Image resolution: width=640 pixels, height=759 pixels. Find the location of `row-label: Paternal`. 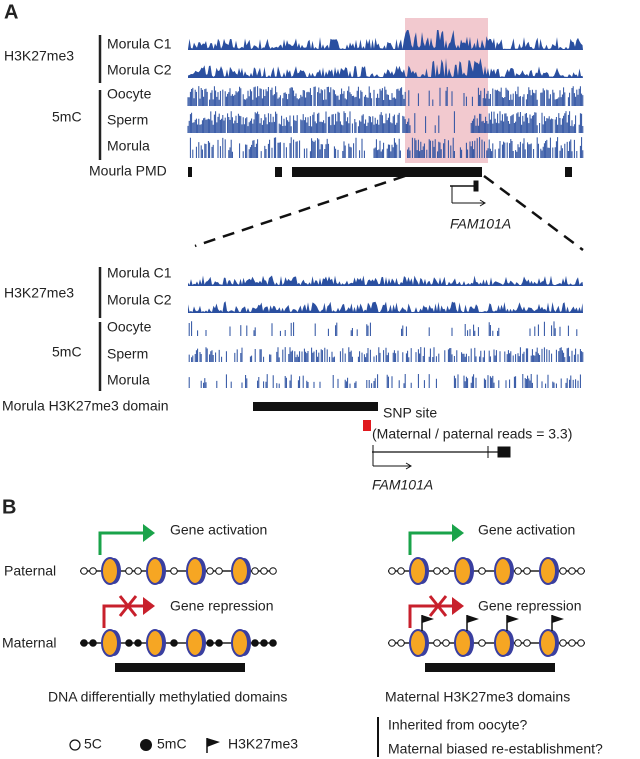

row-label: Paternal is located at coordinates (30, 571).